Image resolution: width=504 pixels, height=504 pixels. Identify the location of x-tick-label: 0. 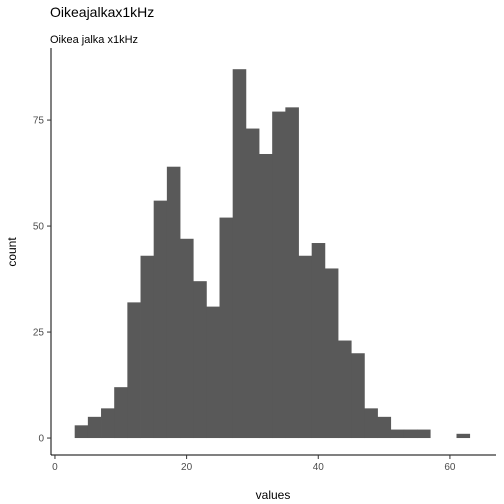
(55, 467).